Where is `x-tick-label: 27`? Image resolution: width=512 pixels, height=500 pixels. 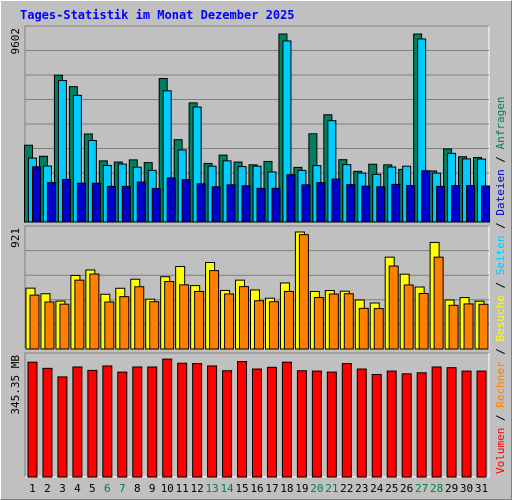 x-tick-label: 27 is located at coordinates (421, 488).